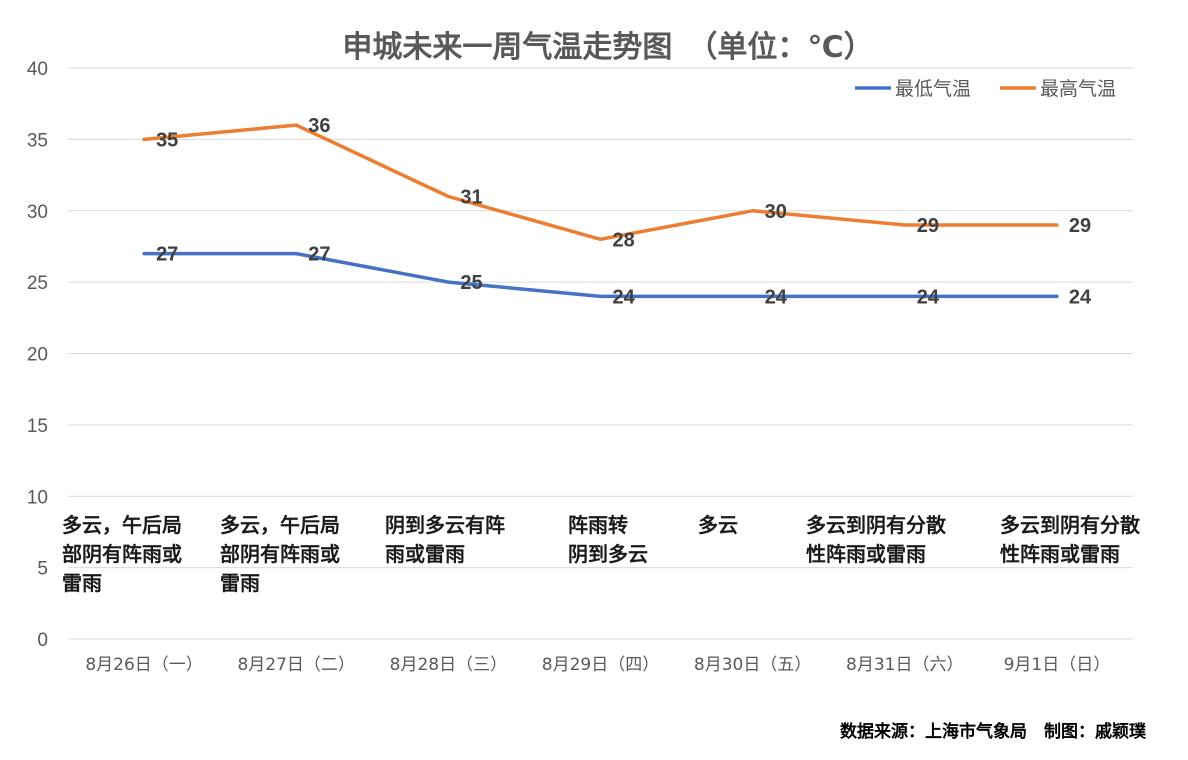 The height and width of the screenshot is (760, 1188). I want to click on x-tick-label: 8月29日（四）, so click(600, 665).